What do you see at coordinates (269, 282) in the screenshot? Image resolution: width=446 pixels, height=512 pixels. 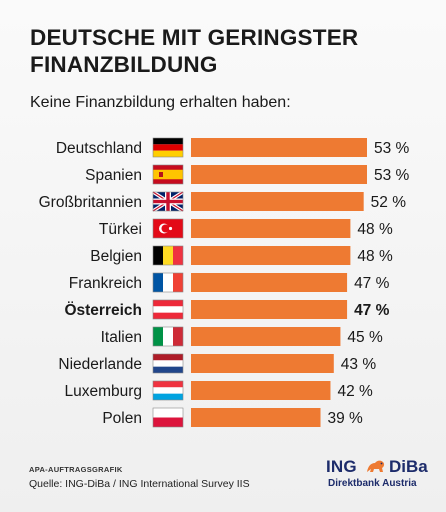 I see `bar-frankreich` at bounding box center [269, 282].